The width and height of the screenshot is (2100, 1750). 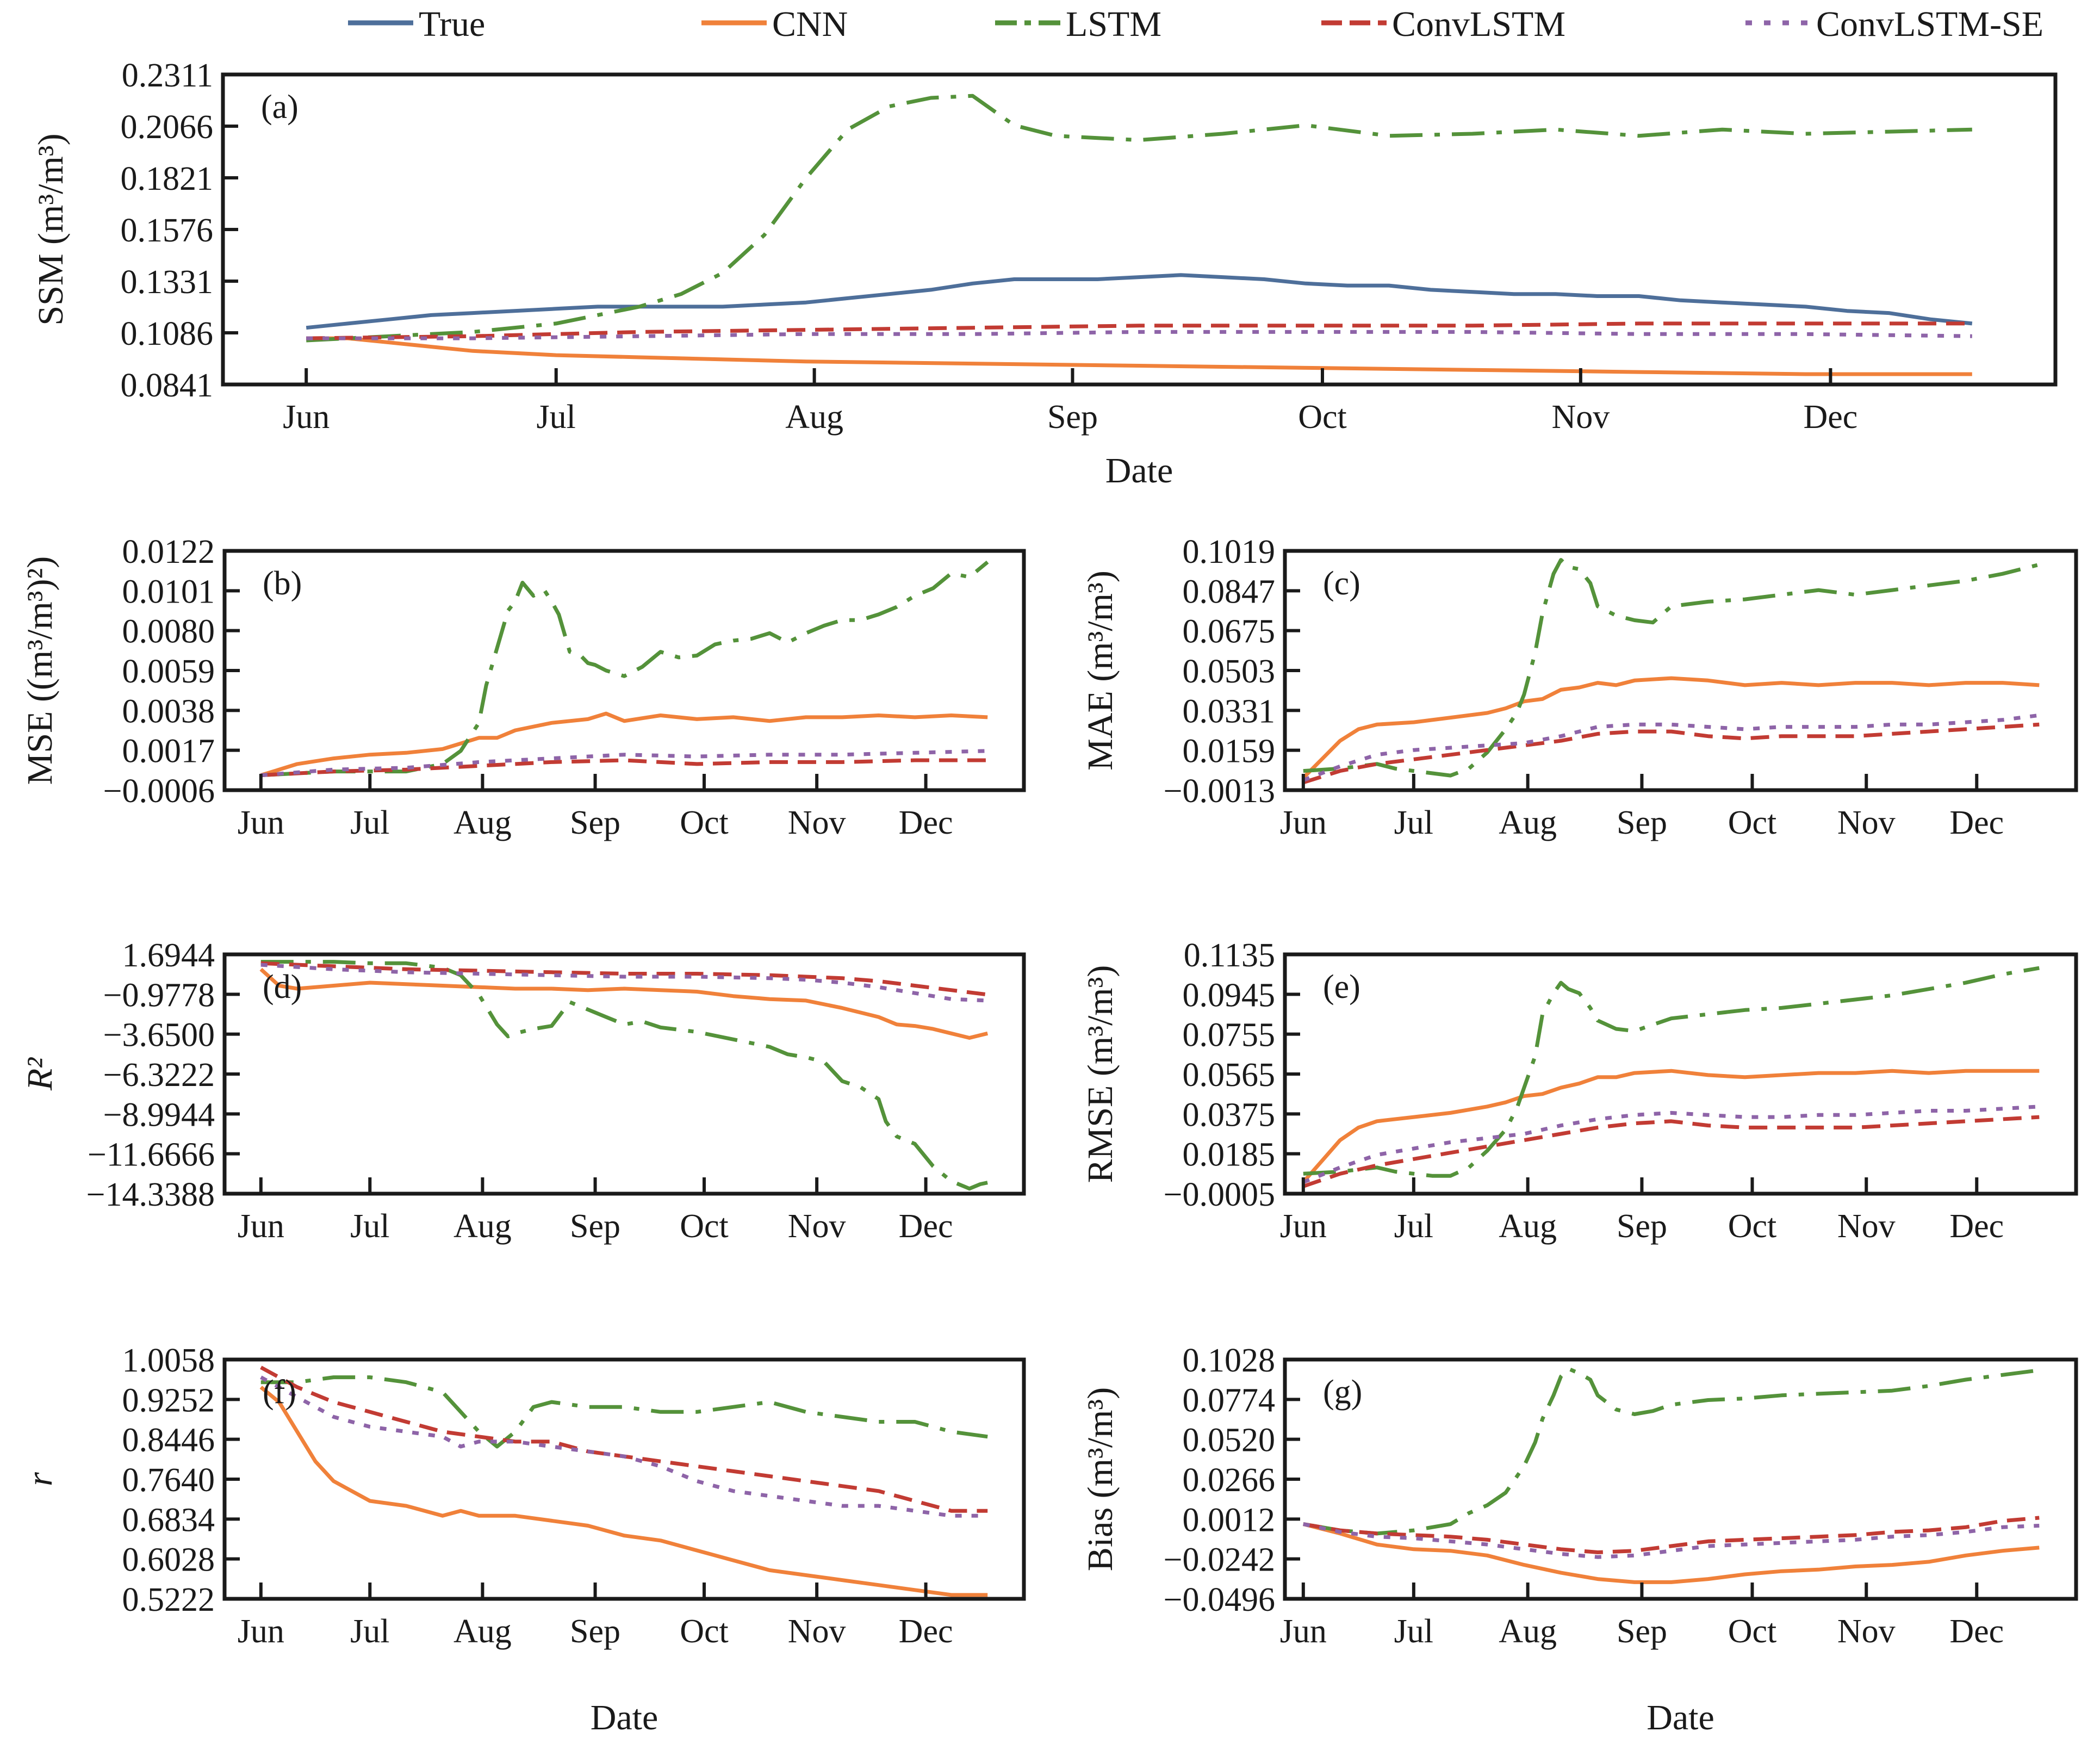 I want to click on y-tick-label: −0.9778, so click(x=159, y=995).